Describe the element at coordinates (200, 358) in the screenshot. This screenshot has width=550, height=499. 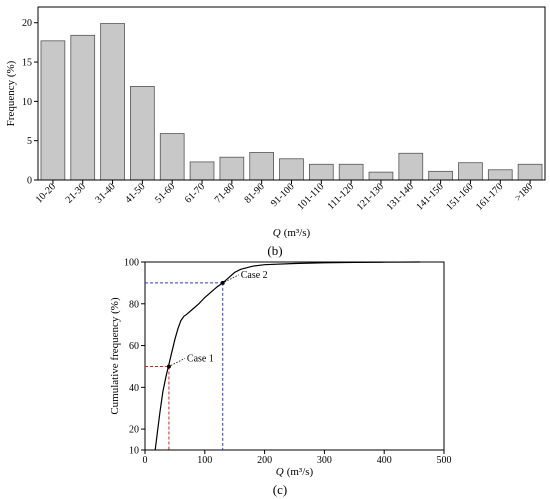
I see `case-label: Case 1` at that location.